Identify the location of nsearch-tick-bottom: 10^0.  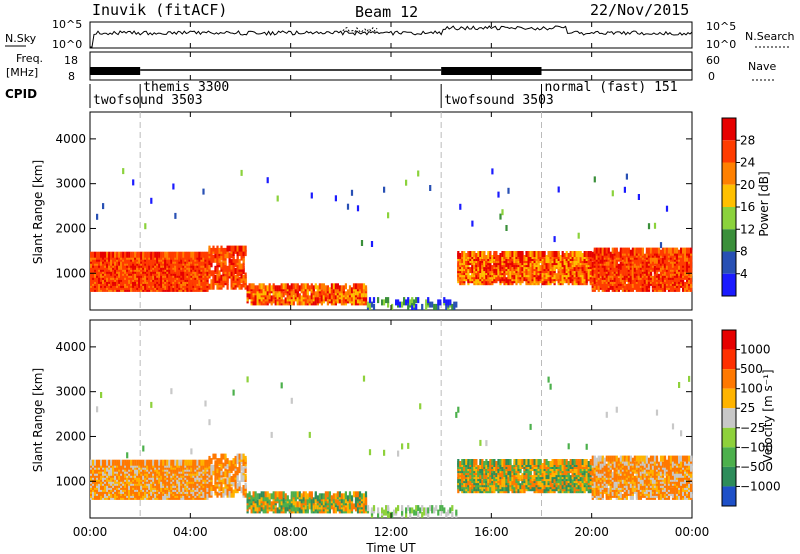
(721, 44).